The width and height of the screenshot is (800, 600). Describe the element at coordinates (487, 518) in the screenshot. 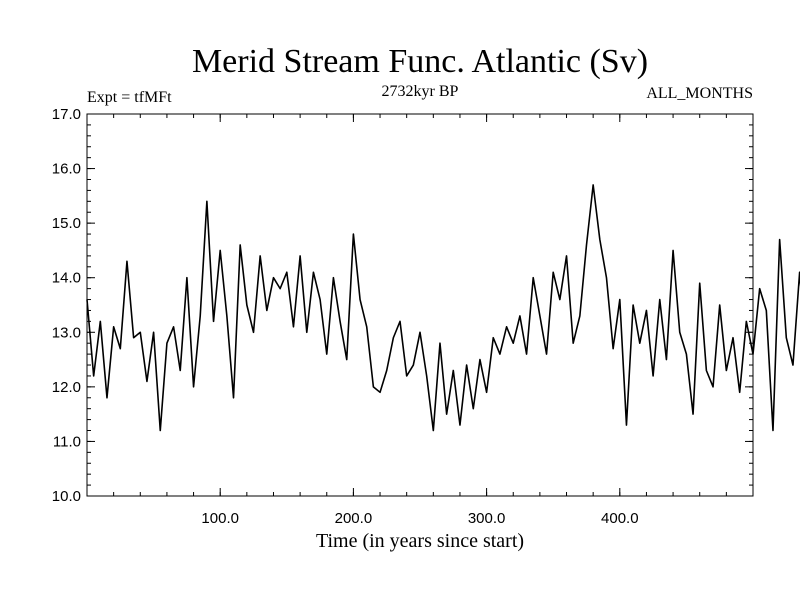

I see `x-tick-label: 300.0` at that location.